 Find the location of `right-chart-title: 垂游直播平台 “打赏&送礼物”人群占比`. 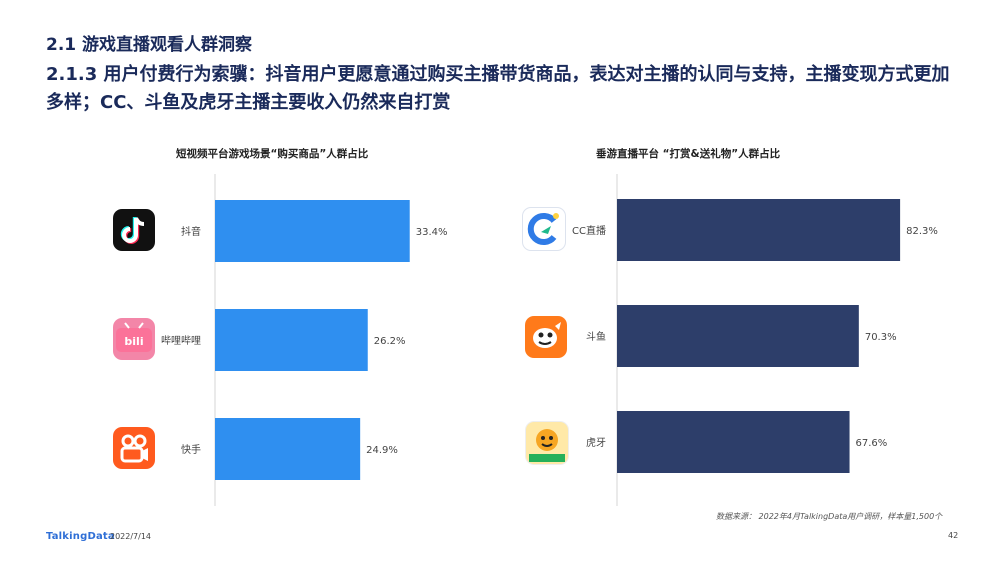

right-chart-title: 垂游直播平台 “打赏&送礼物”人群占比 is located at coordinates (688, 154).